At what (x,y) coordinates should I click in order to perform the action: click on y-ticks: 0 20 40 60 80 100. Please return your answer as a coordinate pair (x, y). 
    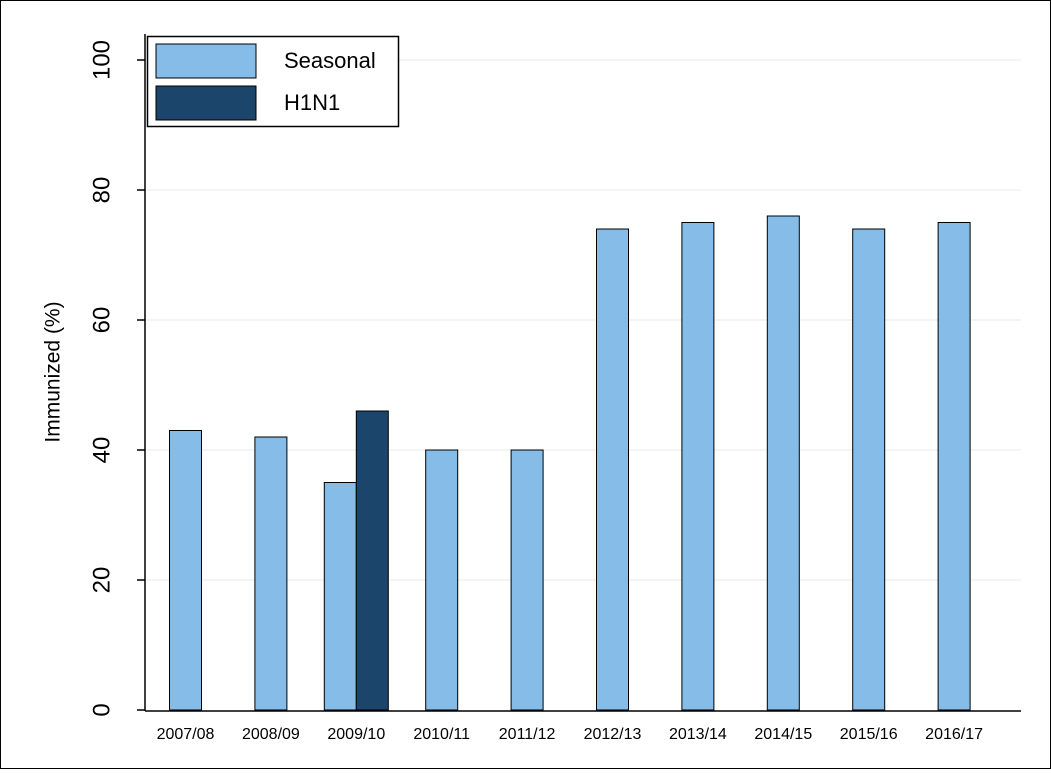
    Looking at the image, I should click on (116, 378).